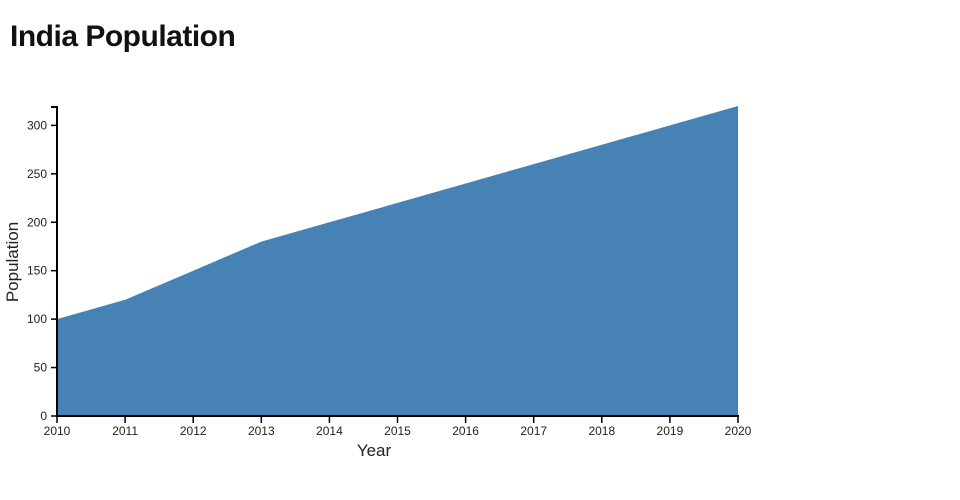 This screenshot has width=960, height=500. Describe the element at coordinates (261, 431) in the screenshot. I see `x-tick-label: 2013` at that location.